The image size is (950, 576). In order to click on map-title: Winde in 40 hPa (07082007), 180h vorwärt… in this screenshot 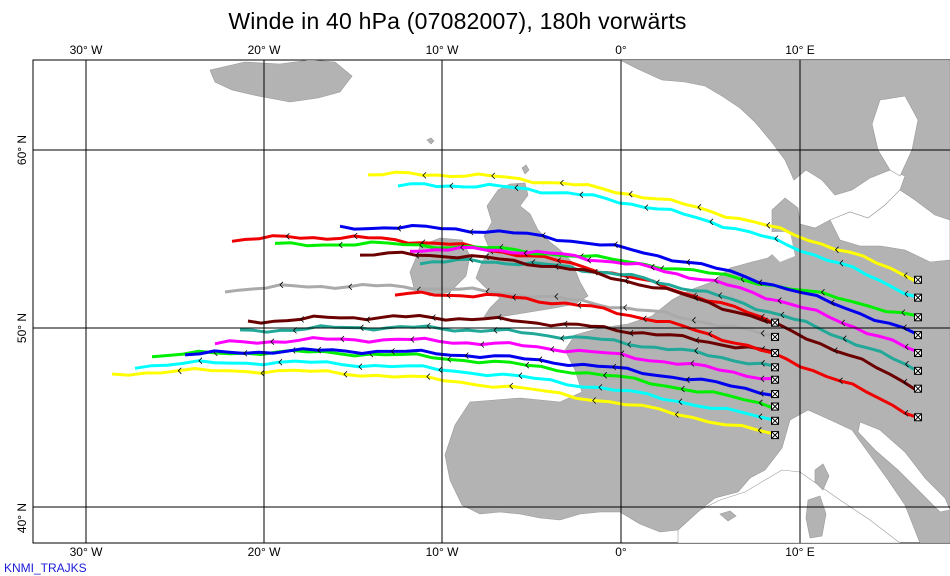, I will do `click(457, 21)`.